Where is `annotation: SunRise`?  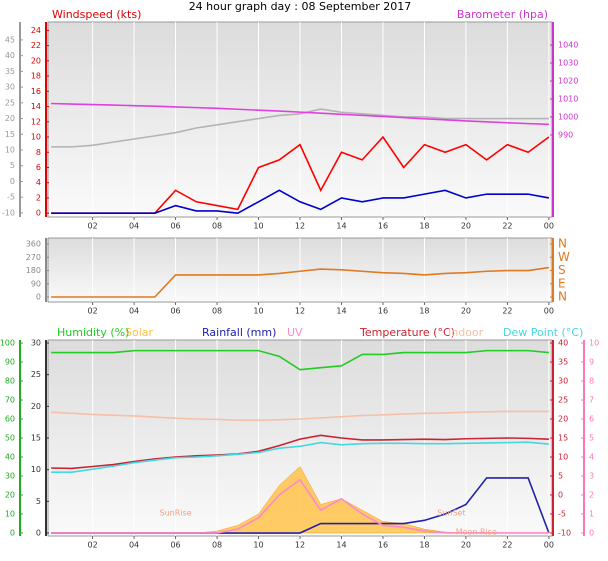
annotation: SunRise is located at coordinates (176, 513).